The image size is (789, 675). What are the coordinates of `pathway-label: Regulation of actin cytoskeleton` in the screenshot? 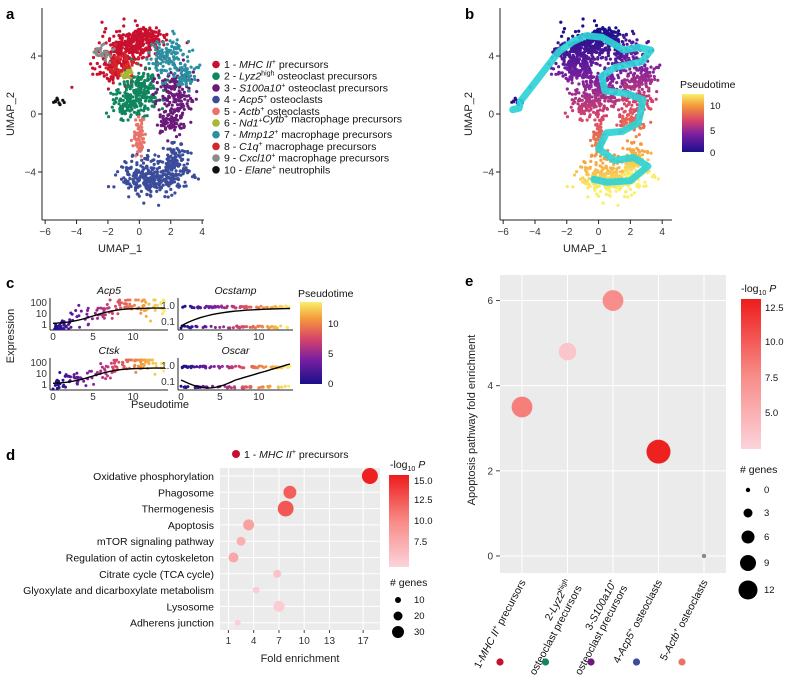 It's located at (140, 559).